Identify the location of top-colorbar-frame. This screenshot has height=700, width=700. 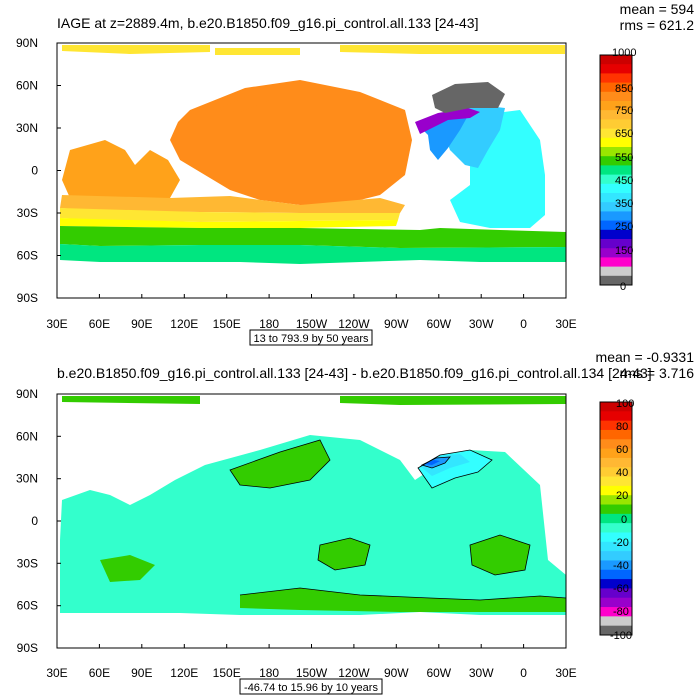
(616, 170).